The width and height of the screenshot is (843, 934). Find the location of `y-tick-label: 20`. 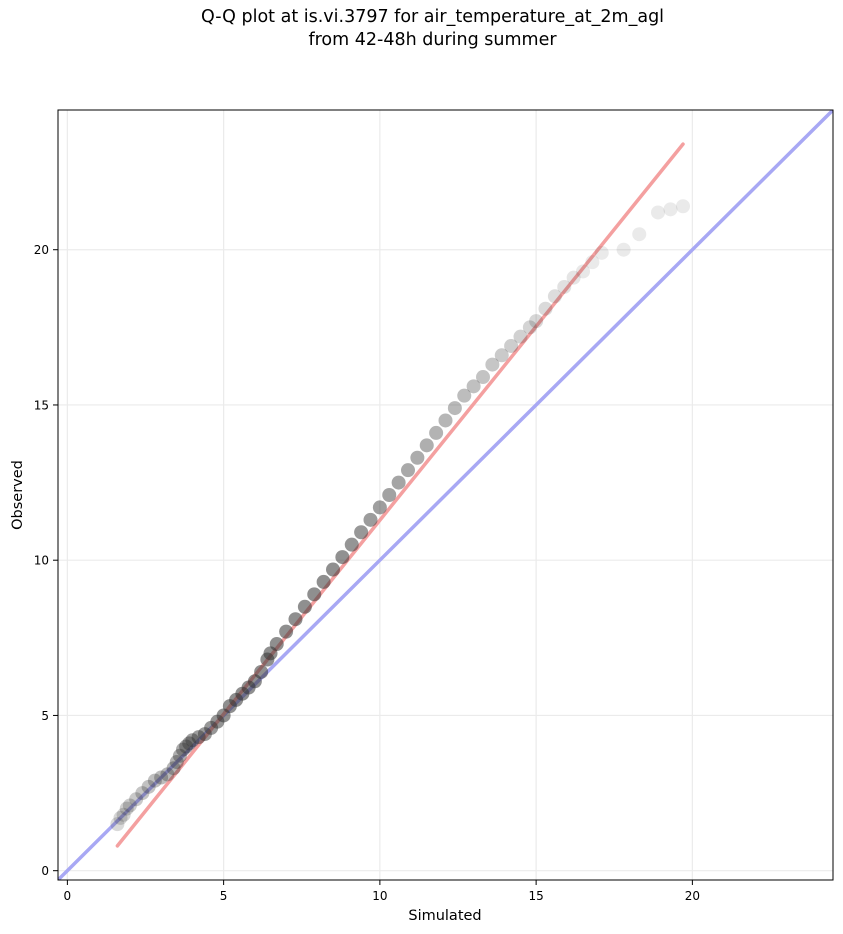

y-tick-label: 20 is located at coordinates (41, 250).